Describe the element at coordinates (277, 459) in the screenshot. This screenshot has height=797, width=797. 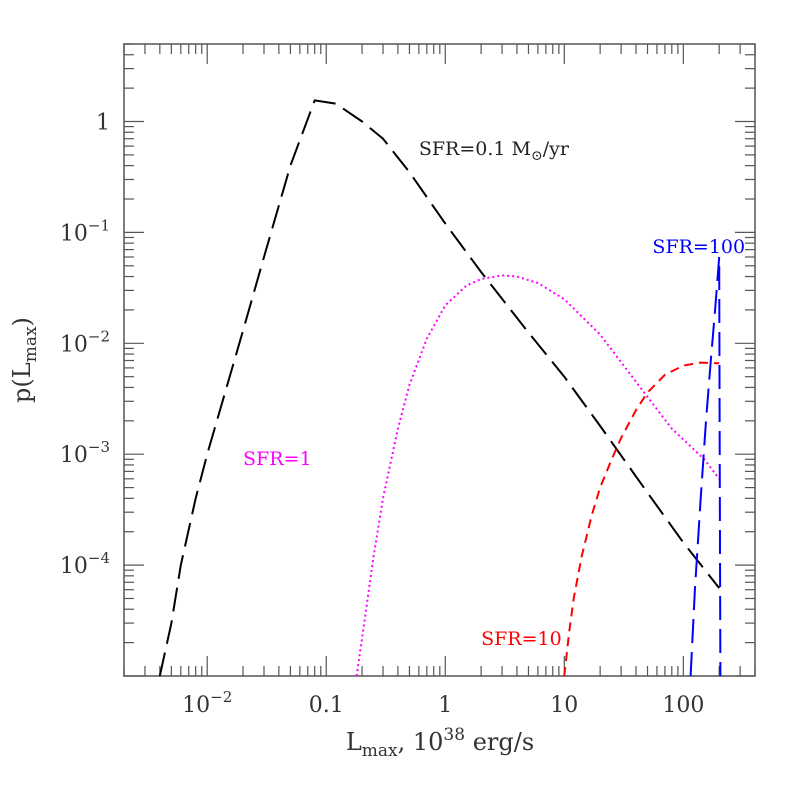
I see `series-label-1: SFR=1` at that location.